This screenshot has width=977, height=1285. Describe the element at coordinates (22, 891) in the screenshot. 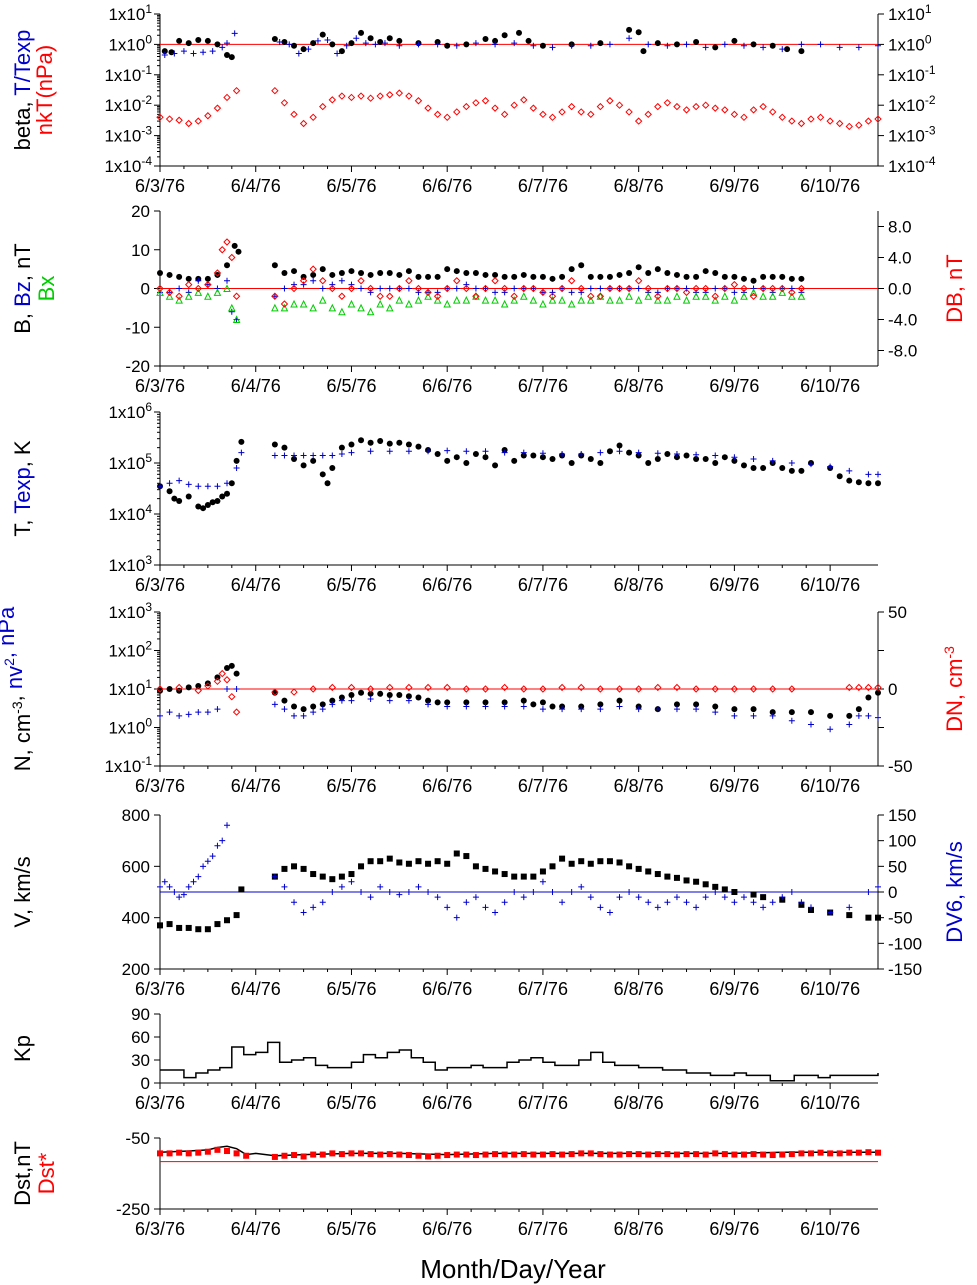

I see `y-axis-label-V: V, km/s` at that location.